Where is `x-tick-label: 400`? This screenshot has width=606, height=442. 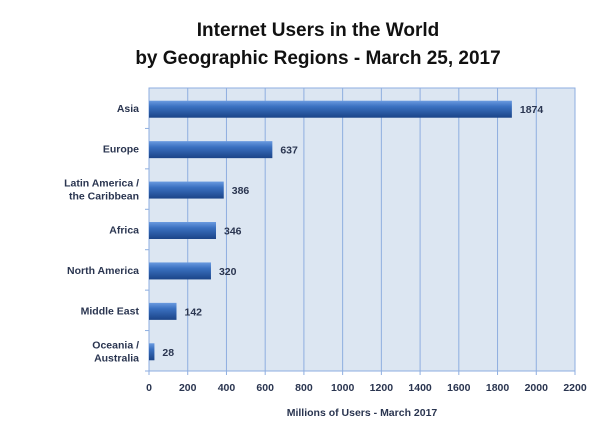
x-tick-label: 400 is located at coordinates (227, 388).